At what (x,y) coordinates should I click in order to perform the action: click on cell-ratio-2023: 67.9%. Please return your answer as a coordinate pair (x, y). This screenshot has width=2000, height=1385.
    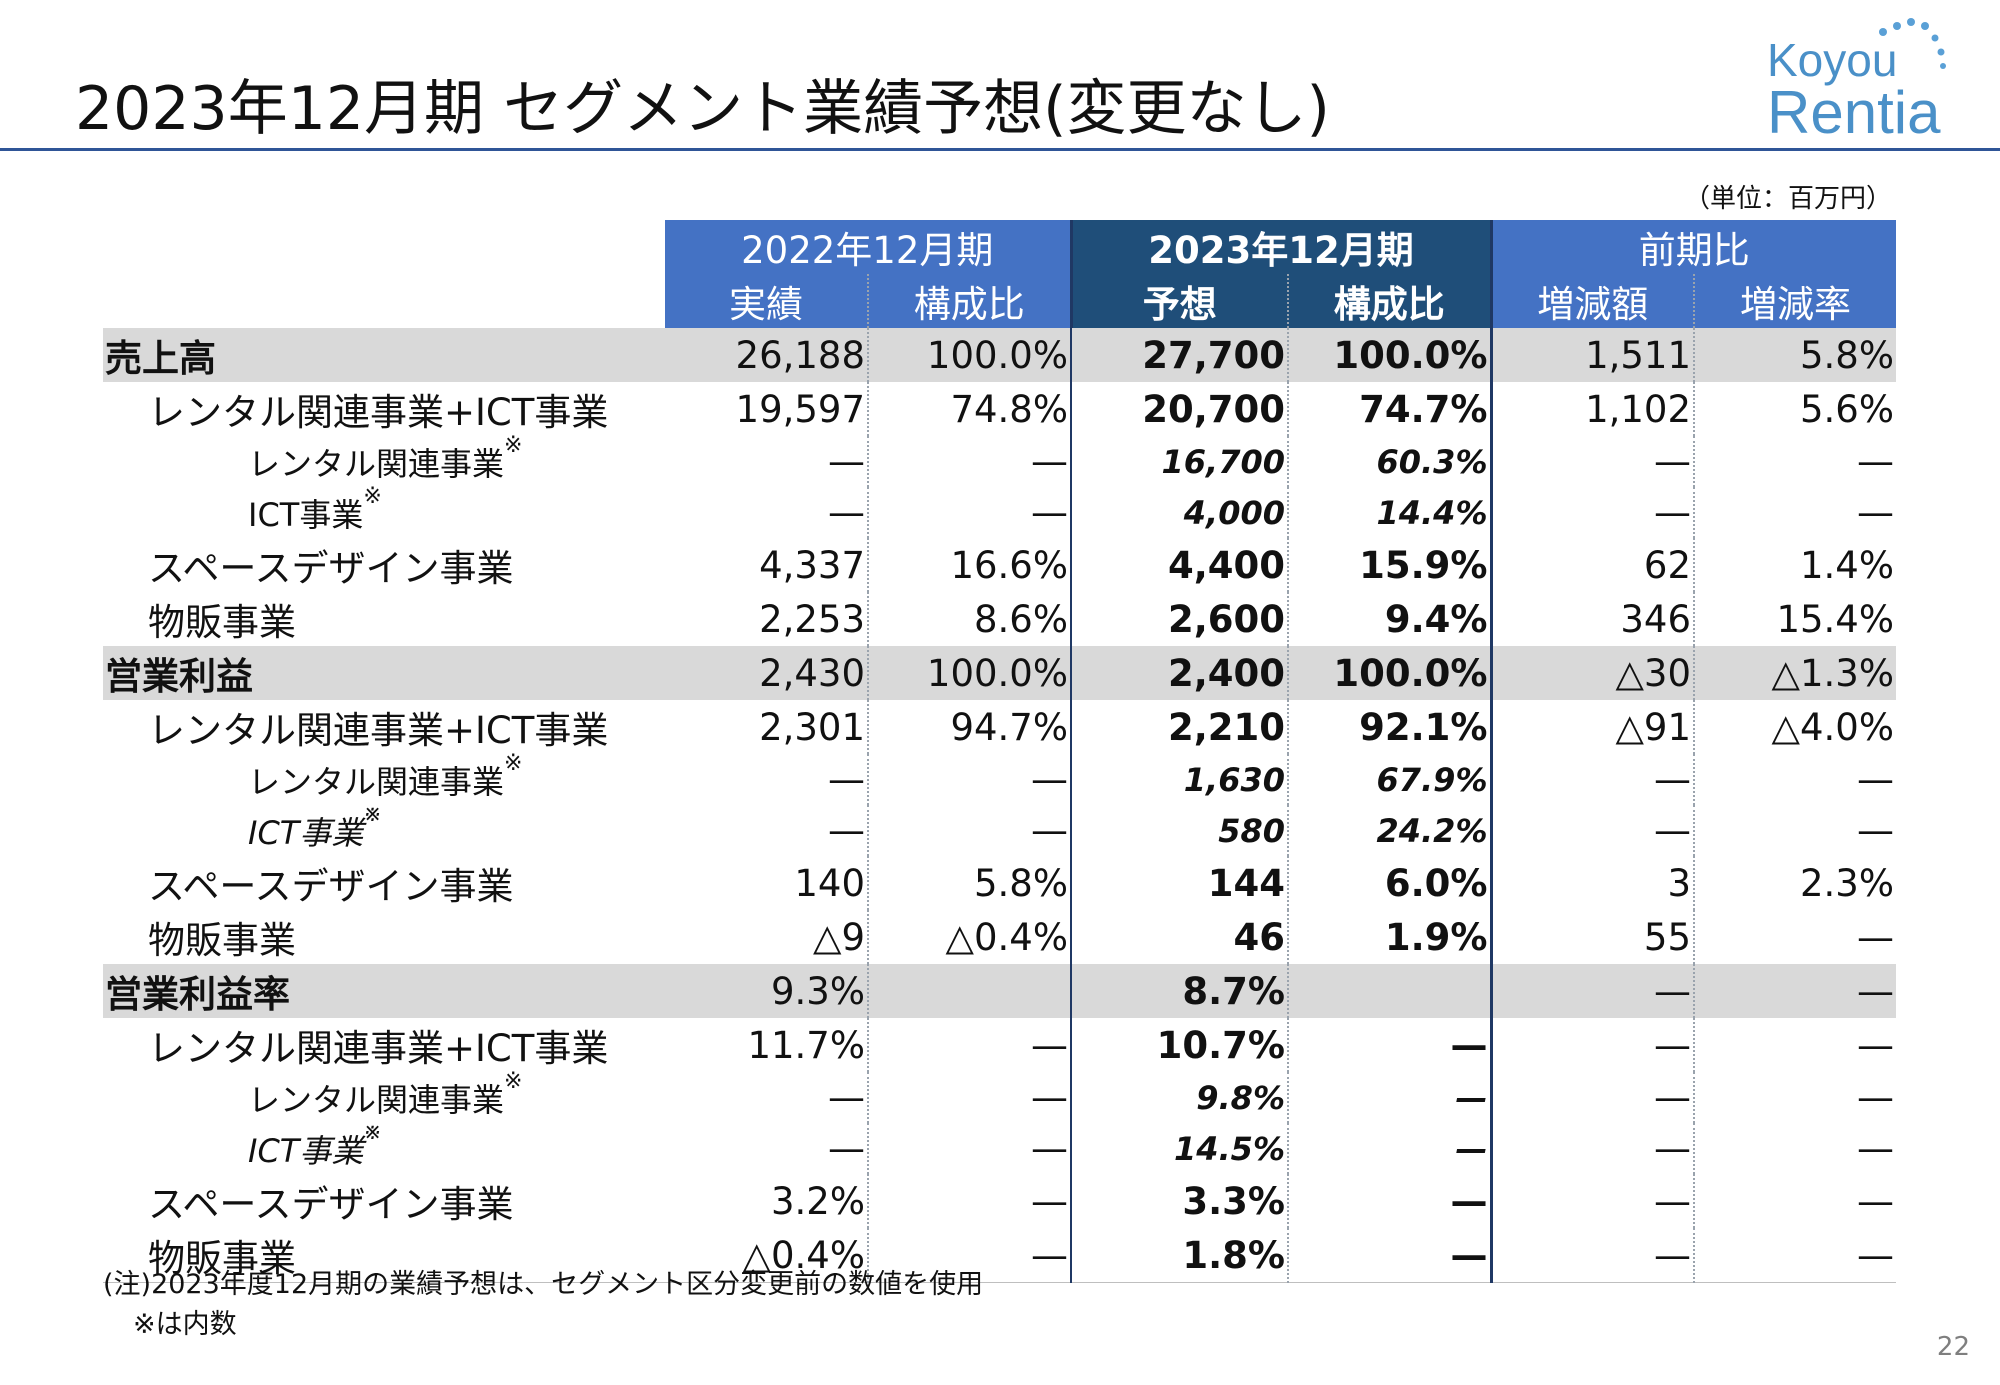
    Looking at the image, I should click on (1390, 779).